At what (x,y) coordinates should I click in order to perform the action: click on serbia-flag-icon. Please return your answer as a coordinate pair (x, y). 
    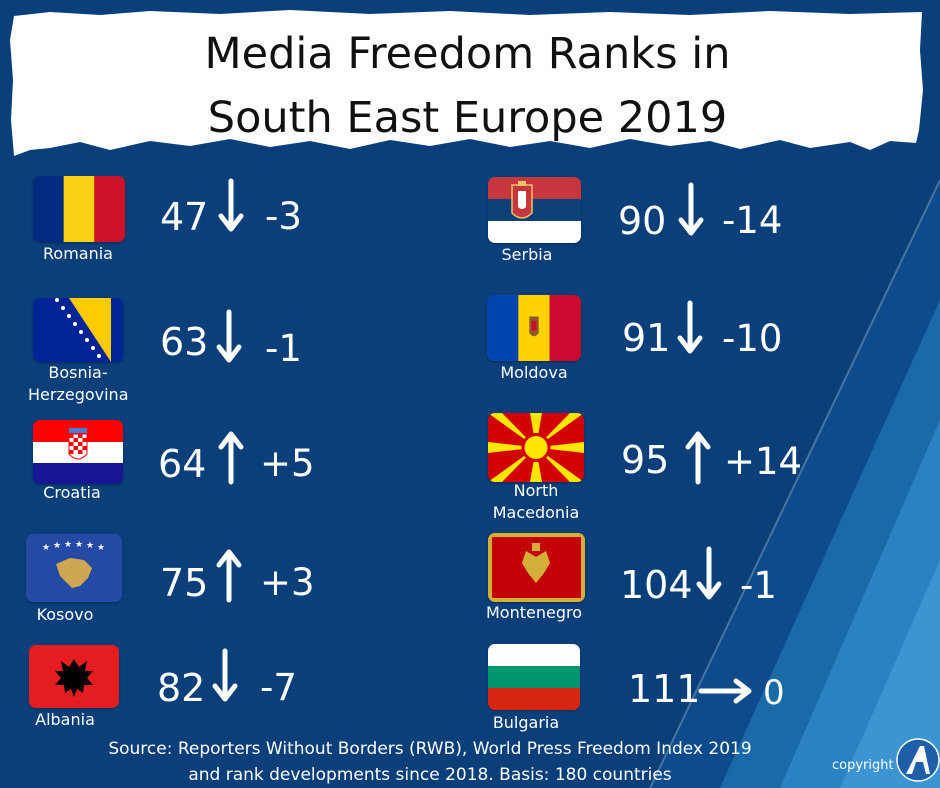
    Looking at the image, I should click on (534, 210).